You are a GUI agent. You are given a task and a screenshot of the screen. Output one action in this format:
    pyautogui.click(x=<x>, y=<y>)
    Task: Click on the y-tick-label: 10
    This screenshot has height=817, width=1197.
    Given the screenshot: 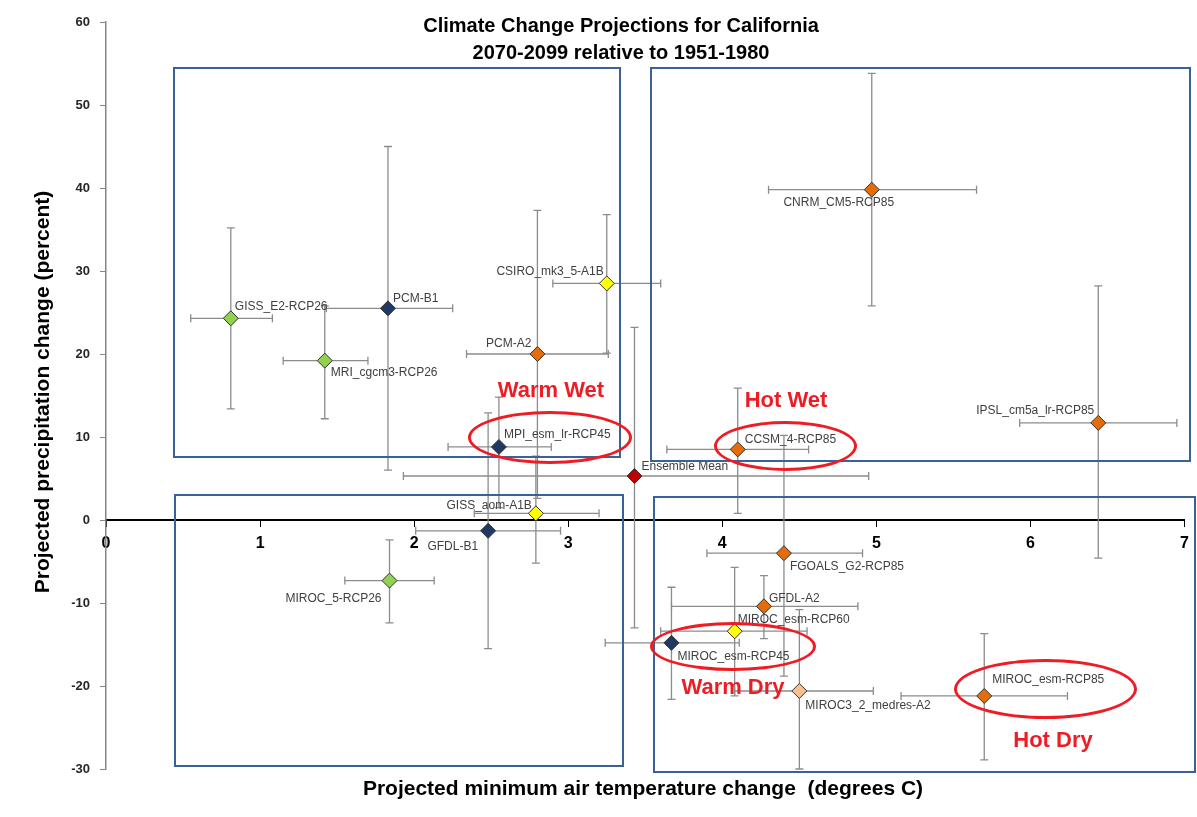 What is the action you would take?
    pyautogui.click(x=82, y=436)
    